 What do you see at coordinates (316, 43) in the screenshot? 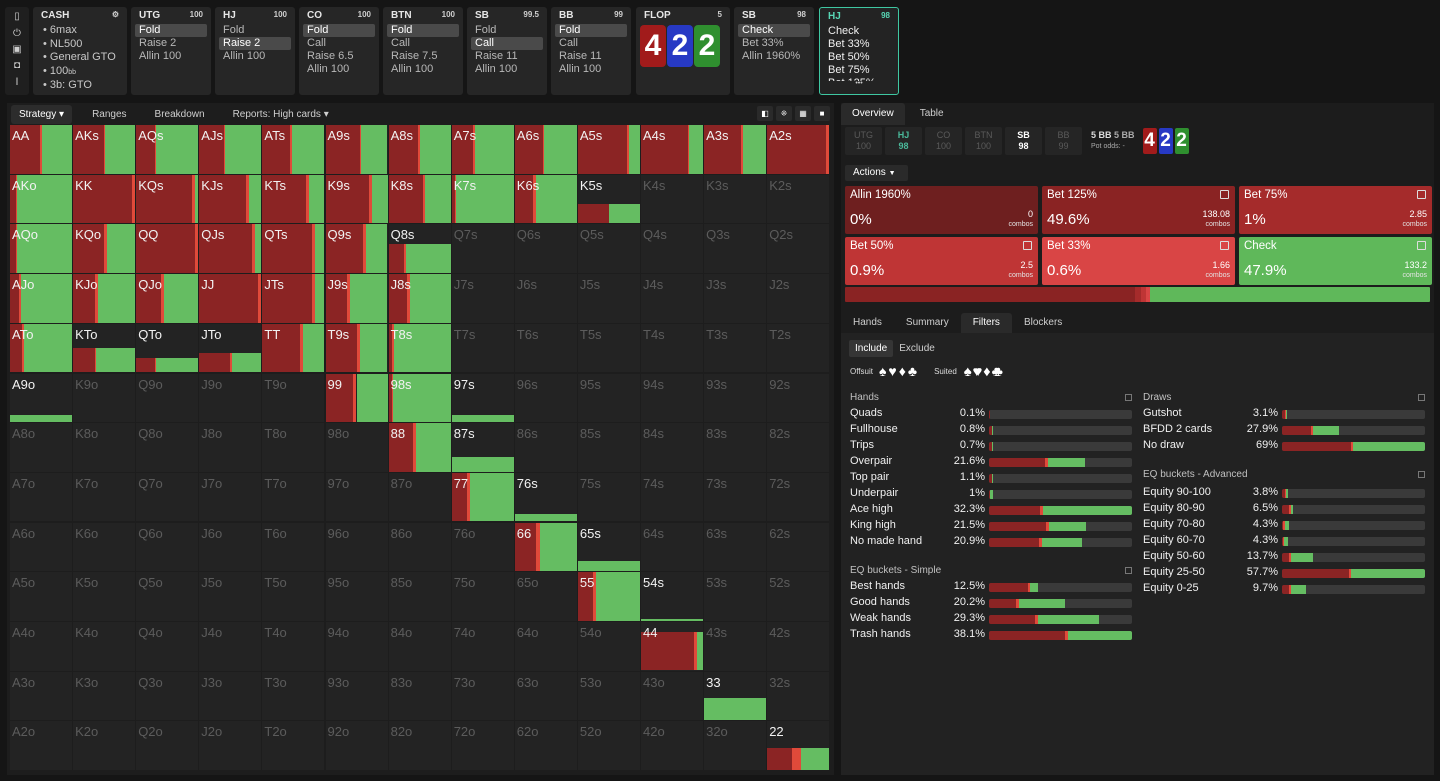
I see `action-option: Call` at bounding box center [316, 43].